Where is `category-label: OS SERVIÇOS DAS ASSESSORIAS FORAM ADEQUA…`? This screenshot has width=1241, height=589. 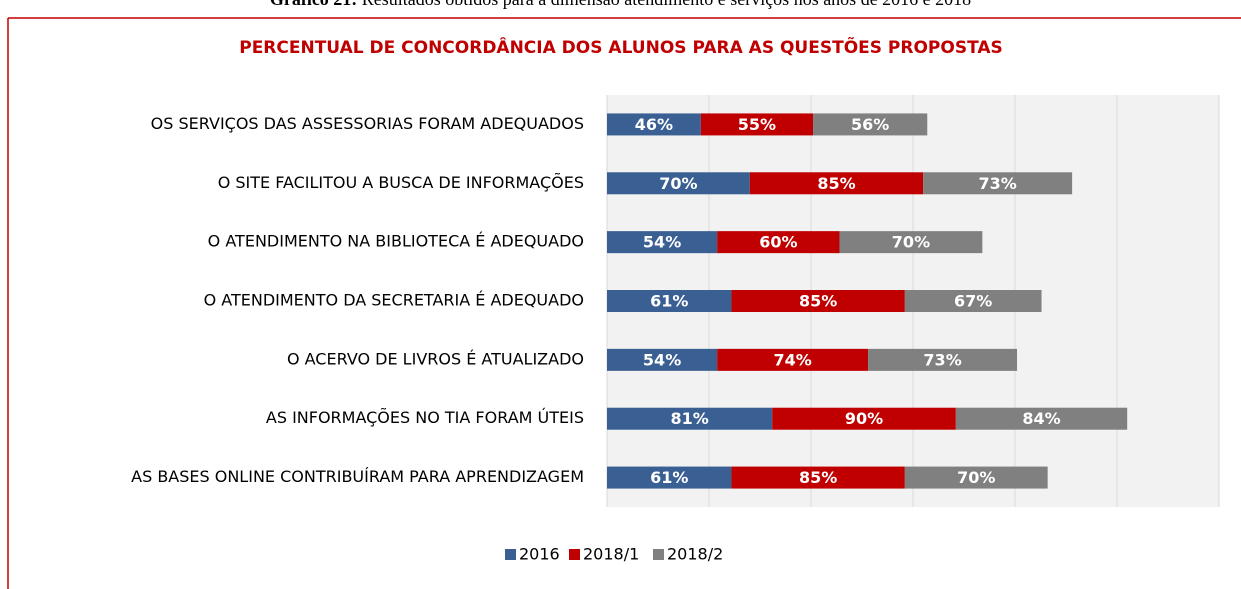 category-label: OS SERVIÇOS DAS ASSESSORIAS FORAM ADEQUA… is located at coordinates (367, 123).